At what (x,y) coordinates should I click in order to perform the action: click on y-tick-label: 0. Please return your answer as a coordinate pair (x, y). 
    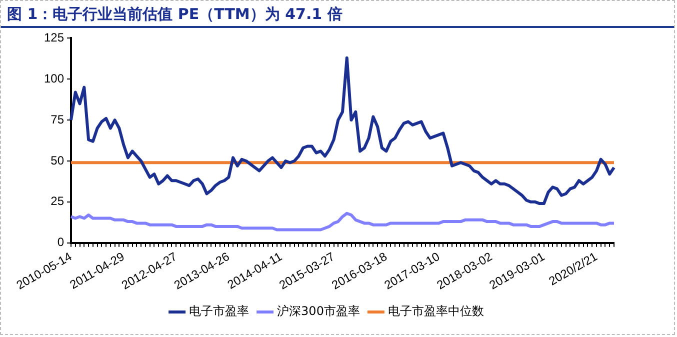
    Looking at the image, I should click on (60, 242).